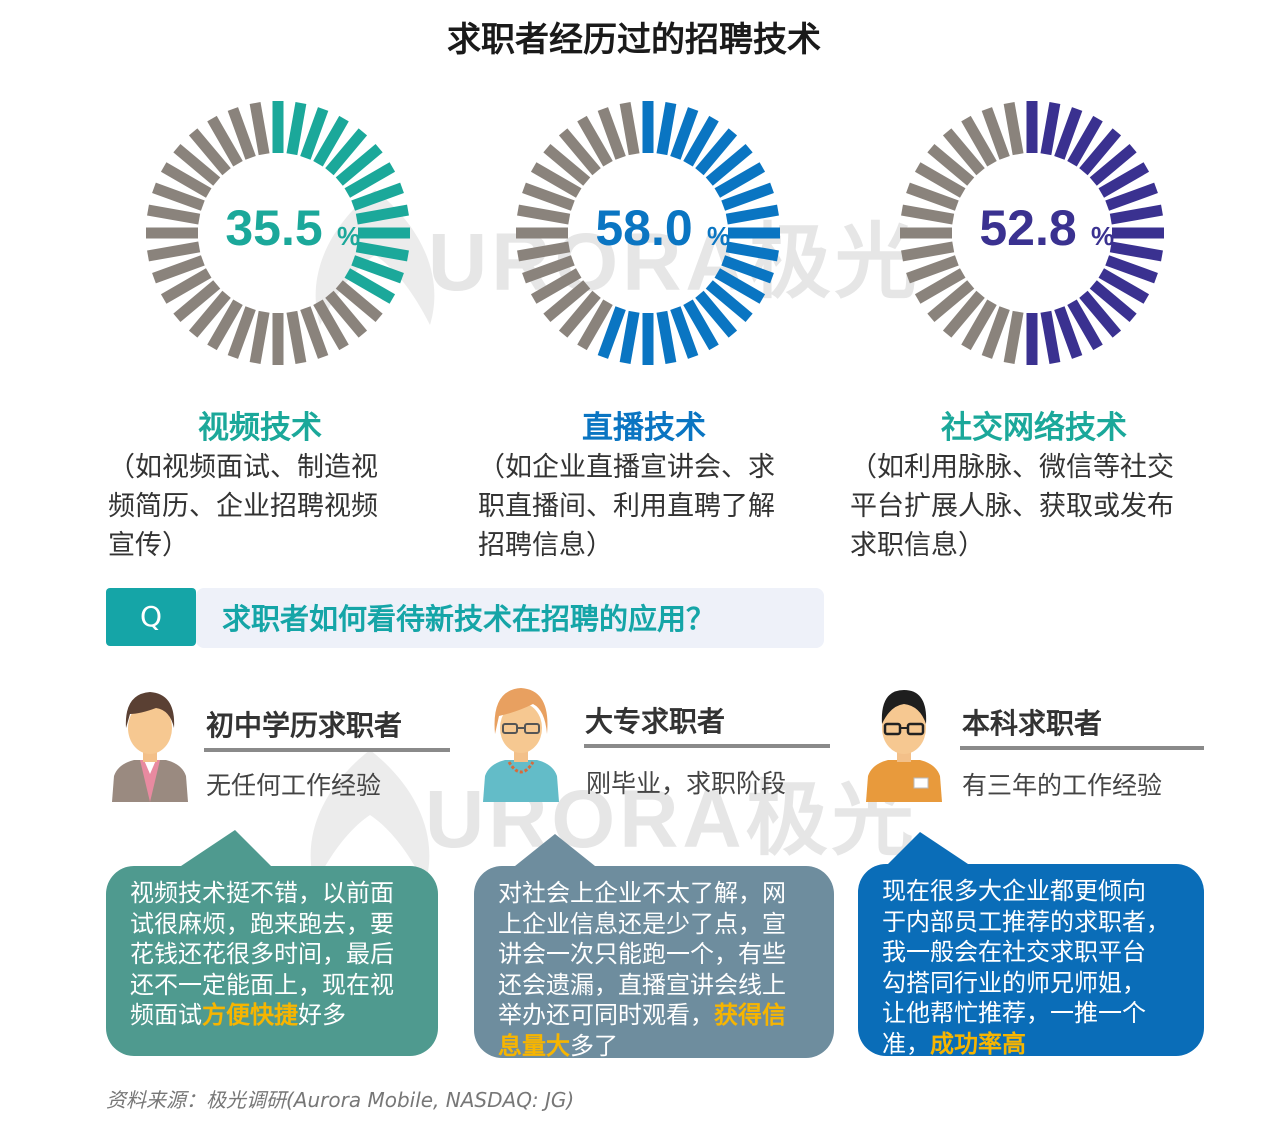 Image resolution: width=1268 pixels, height=1126 pixels. What do you see at coordinates (626, 467) in the screenshot?
I see `desc-line: （如企业直播宣讲会、求` at bounding box center [626, 467].